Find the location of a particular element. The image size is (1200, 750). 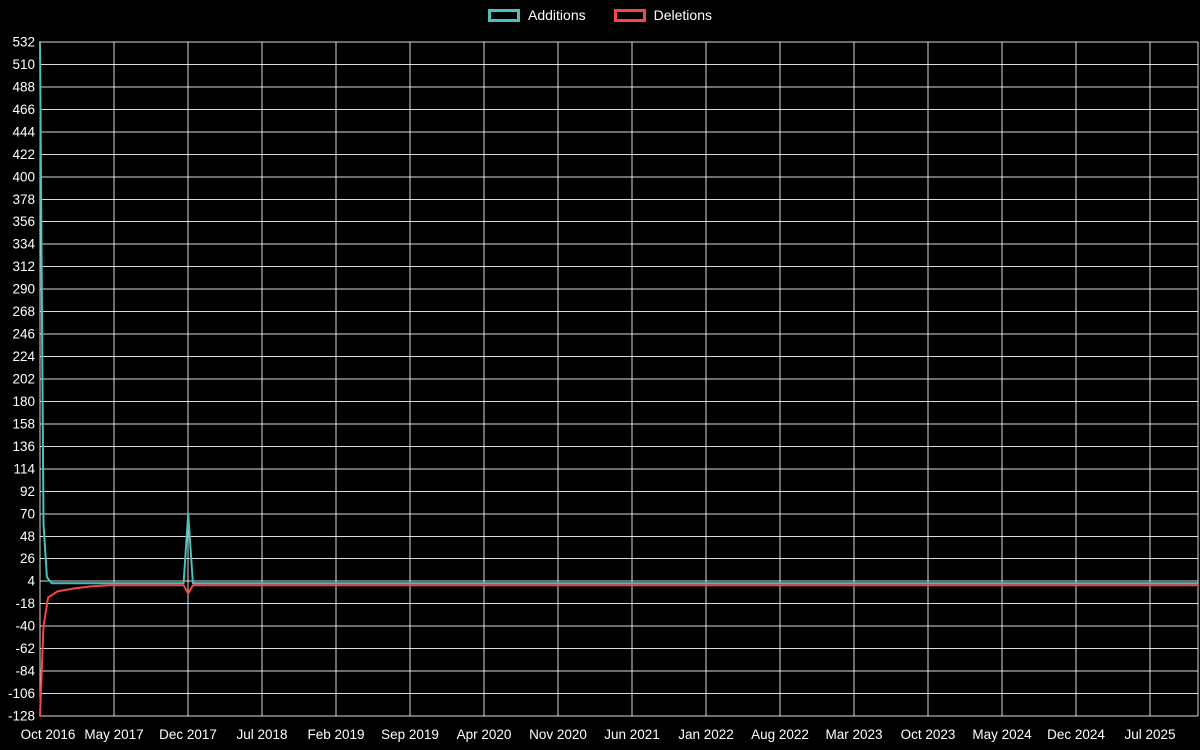

y-tick-label: 180 is located at coordinates (23, 401).